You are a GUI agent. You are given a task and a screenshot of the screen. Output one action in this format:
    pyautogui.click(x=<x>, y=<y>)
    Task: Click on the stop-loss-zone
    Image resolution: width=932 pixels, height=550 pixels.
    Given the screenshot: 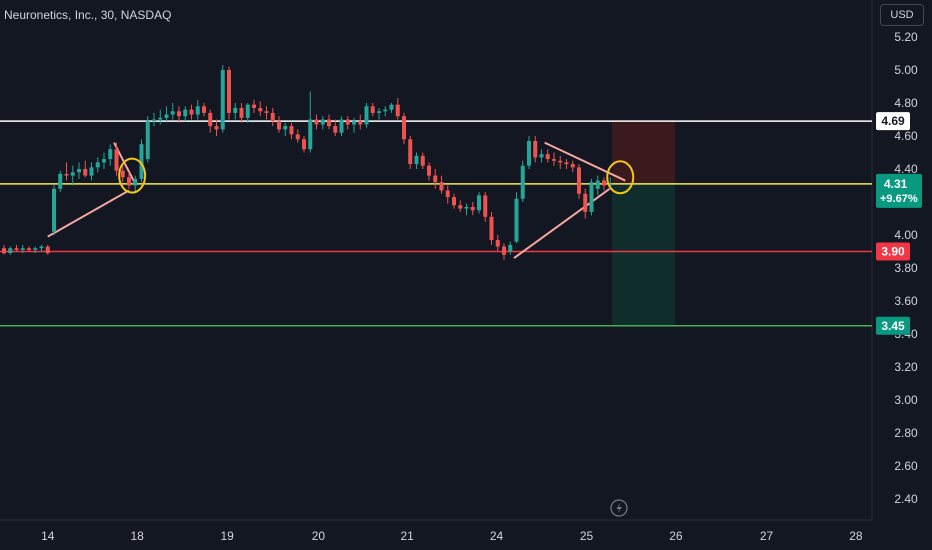 What is the action you would take?
    pyautogui.click(x=644, y=152)
    